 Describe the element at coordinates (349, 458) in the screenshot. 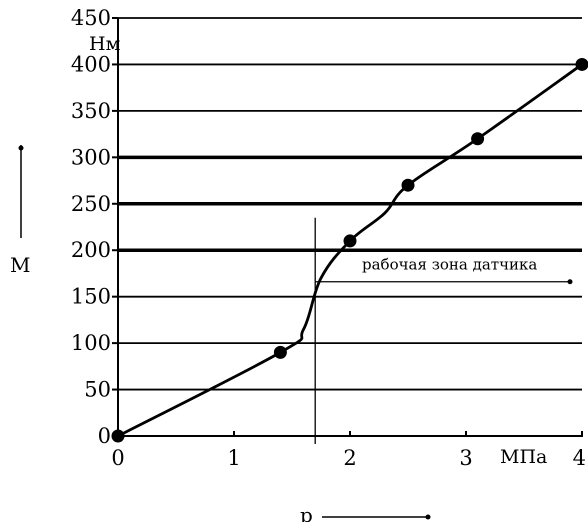

I see `x-tick-label-2: 2` at that location.